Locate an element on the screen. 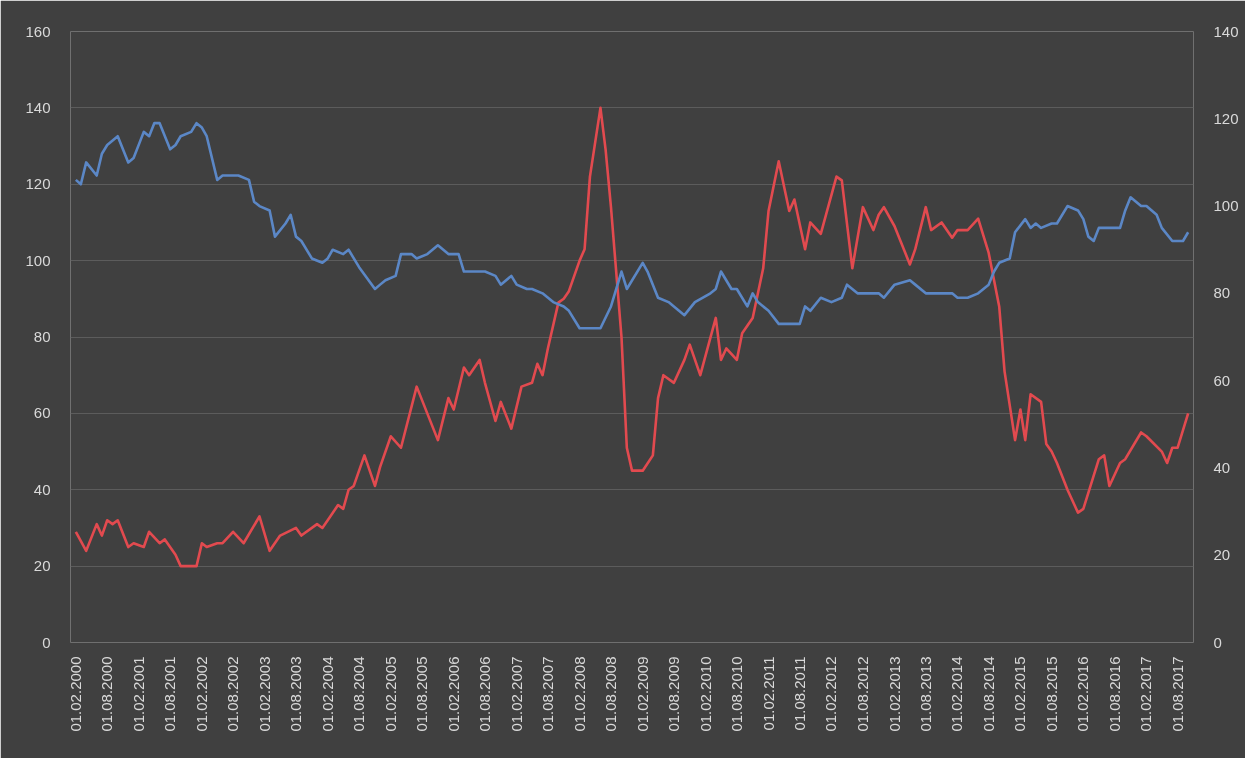 This screenshot has height=758, width=1245. y-tick-label: 40 is located at coordinates (42, 489).